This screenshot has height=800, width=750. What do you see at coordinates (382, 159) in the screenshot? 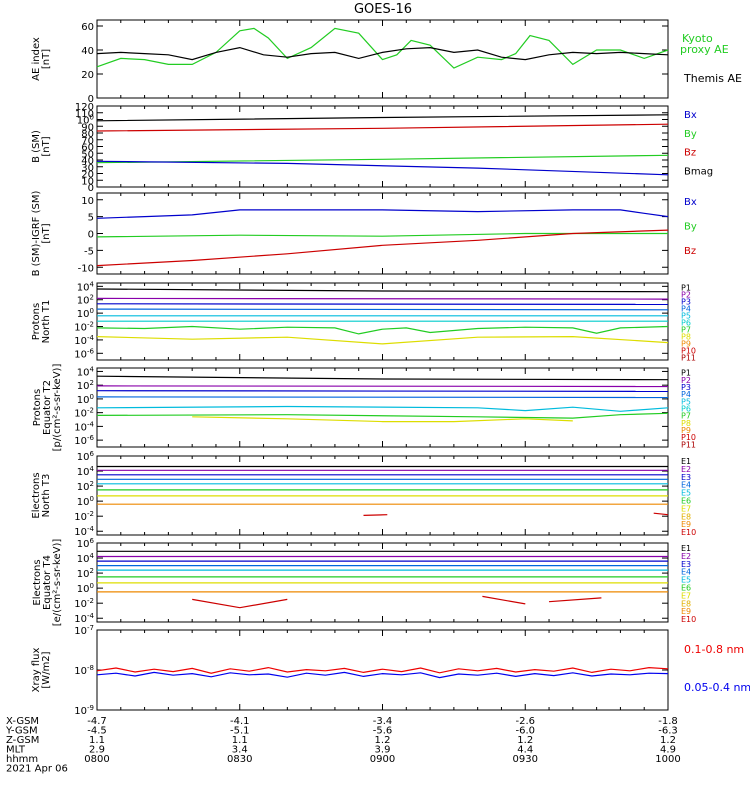
I see `bsm-series-by` at bounding box center [382, 159].